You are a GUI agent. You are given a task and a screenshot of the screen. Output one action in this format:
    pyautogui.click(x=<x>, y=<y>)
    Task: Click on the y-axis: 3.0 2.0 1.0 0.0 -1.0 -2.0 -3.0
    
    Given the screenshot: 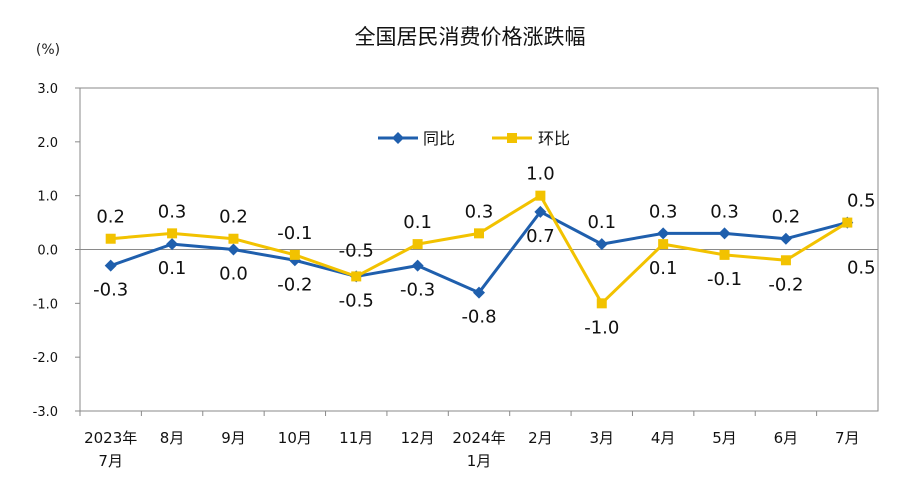 What is the action you would take?
    pyautogui.click(x=56, y=251)
    